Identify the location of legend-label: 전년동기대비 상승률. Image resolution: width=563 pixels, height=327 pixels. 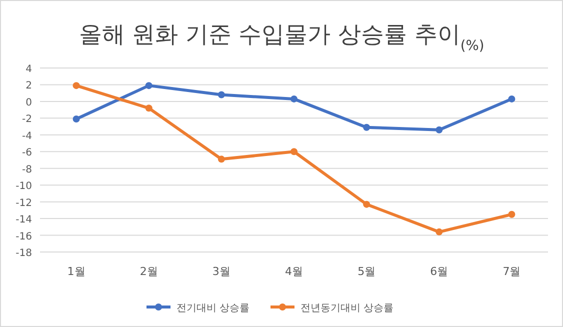
(347, 308).